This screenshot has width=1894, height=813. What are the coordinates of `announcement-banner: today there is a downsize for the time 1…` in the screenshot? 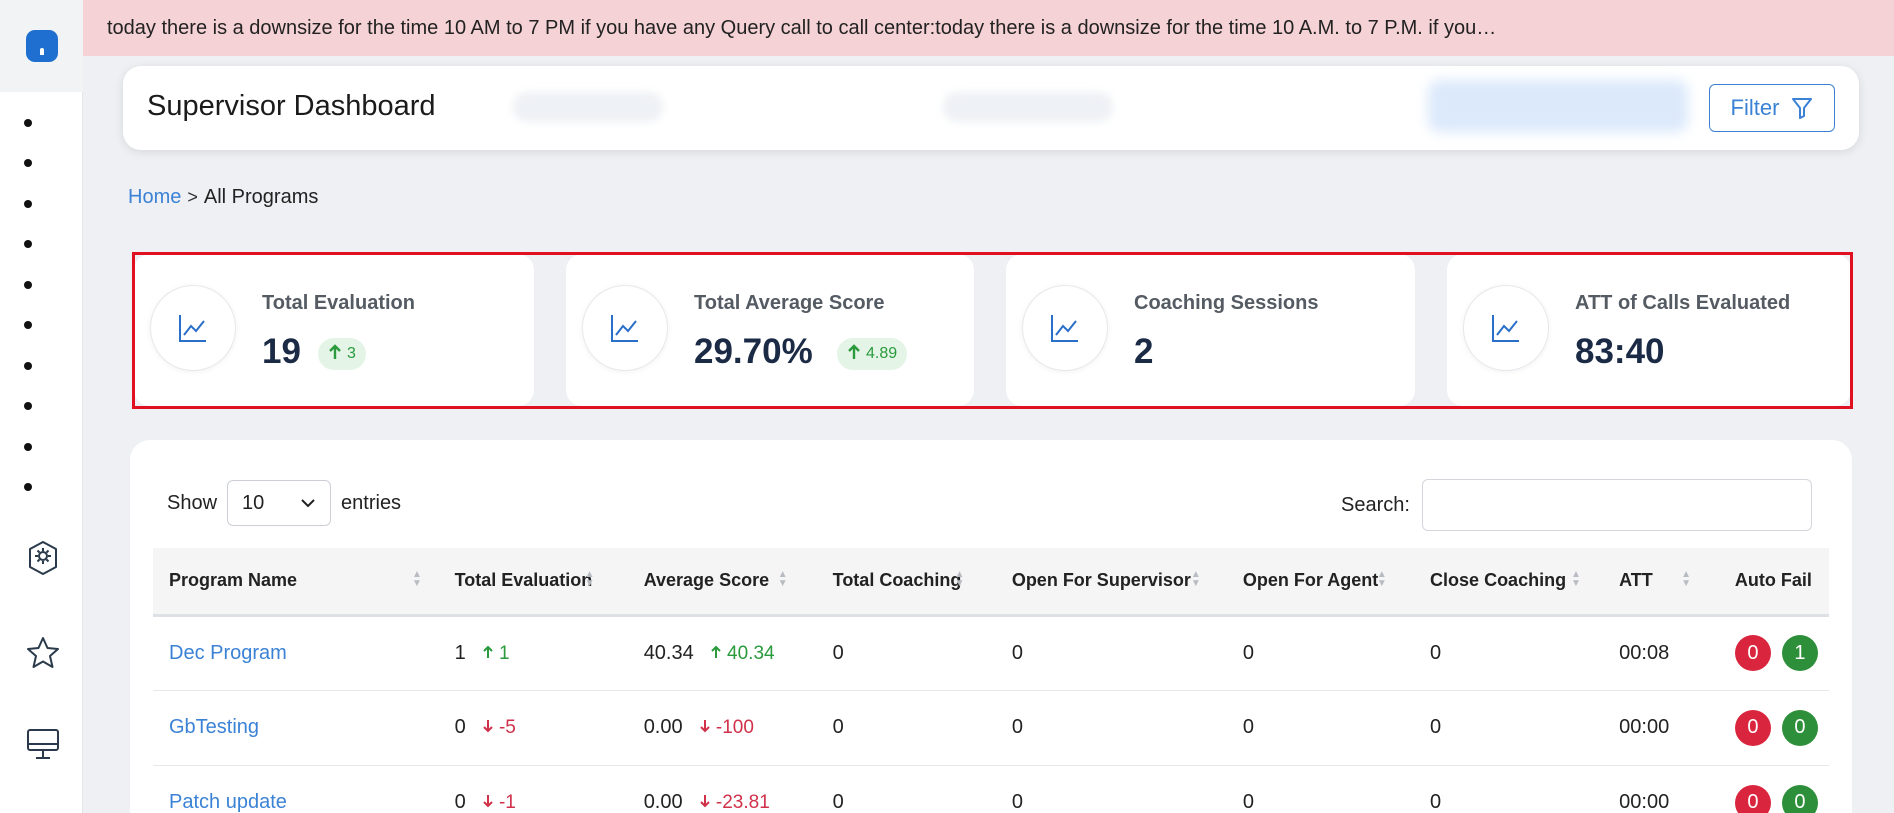 It's located at (988, 28).